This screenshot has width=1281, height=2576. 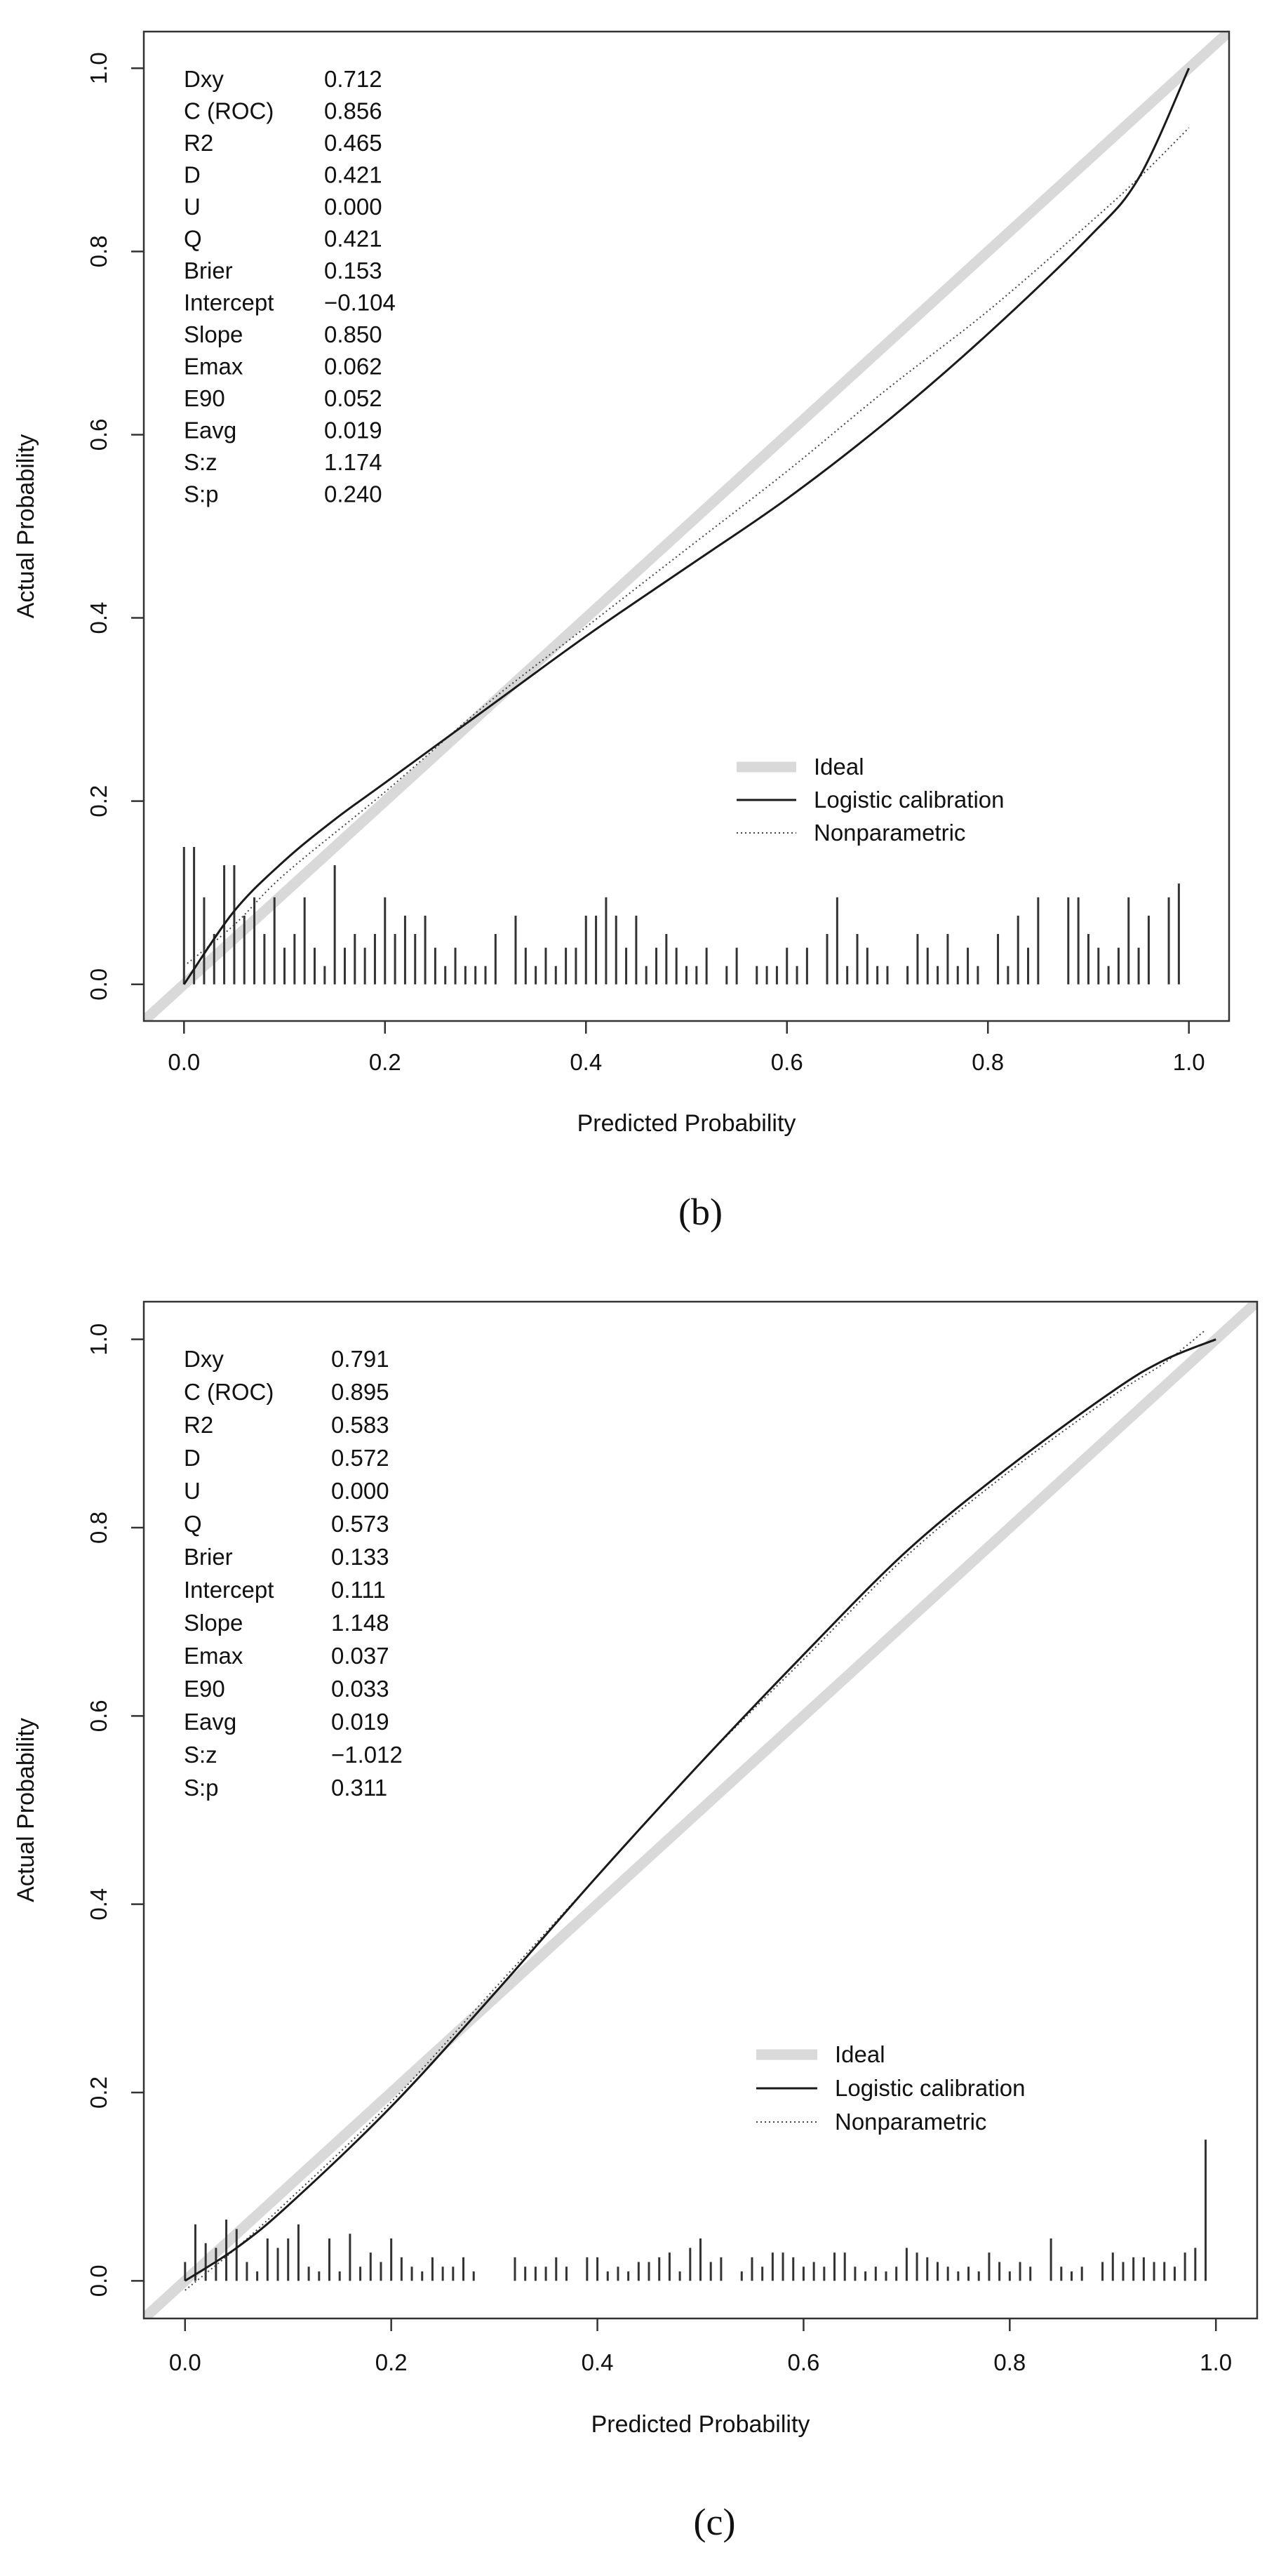 What do you see at coordinates (201, 1788) in the screenshot?
I see `panel-2-stat-label: S:p` at bounding box center [201, 1788].